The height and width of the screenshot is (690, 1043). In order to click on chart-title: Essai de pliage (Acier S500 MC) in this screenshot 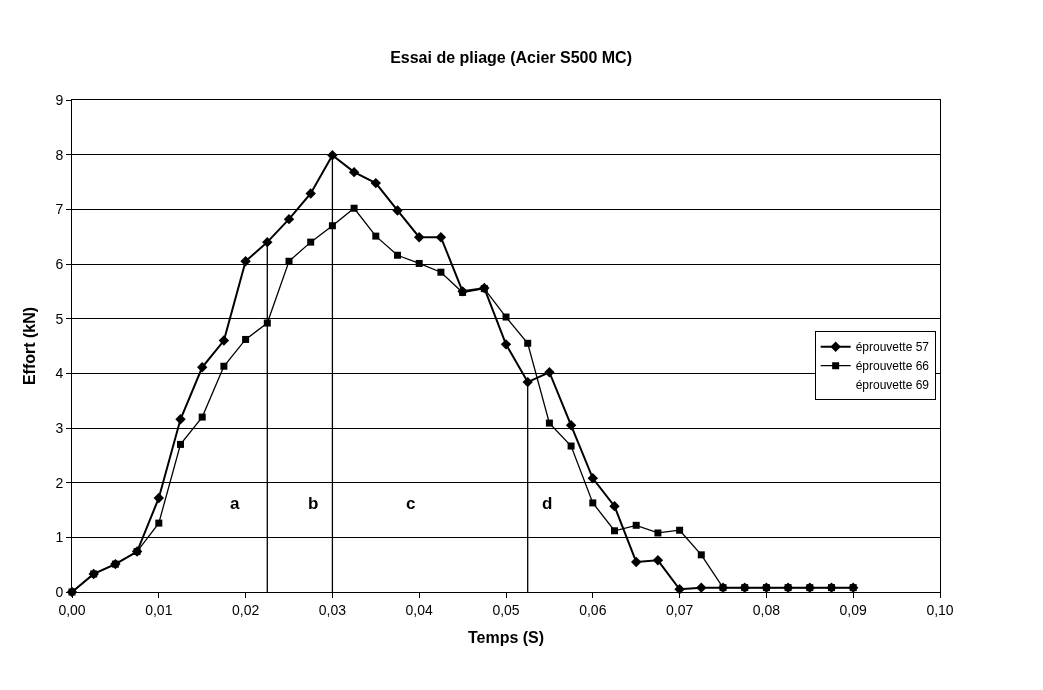, I will do `click(511, 57)`.